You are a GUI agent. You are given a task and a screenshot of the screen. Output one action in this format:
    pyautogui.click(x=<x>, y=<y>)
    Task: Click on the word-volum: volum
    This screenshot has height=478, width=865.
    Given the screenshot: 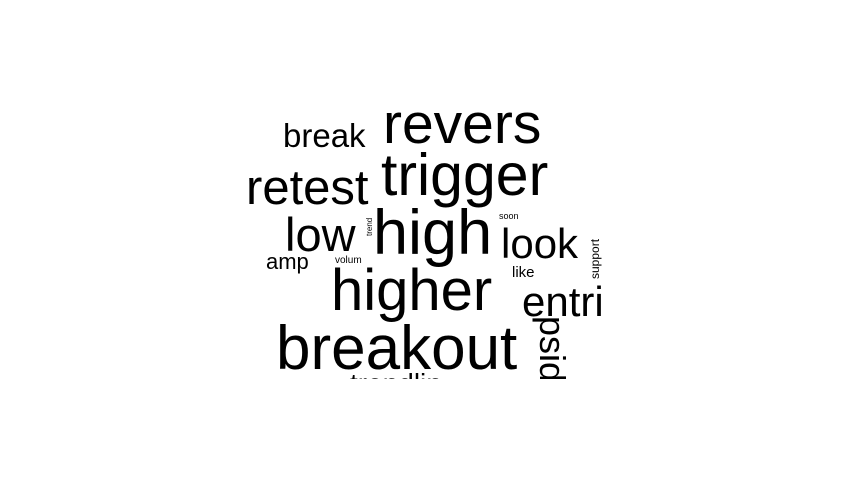 What is the action you would take?
    pyautogui.click(x=348, y=260)
    